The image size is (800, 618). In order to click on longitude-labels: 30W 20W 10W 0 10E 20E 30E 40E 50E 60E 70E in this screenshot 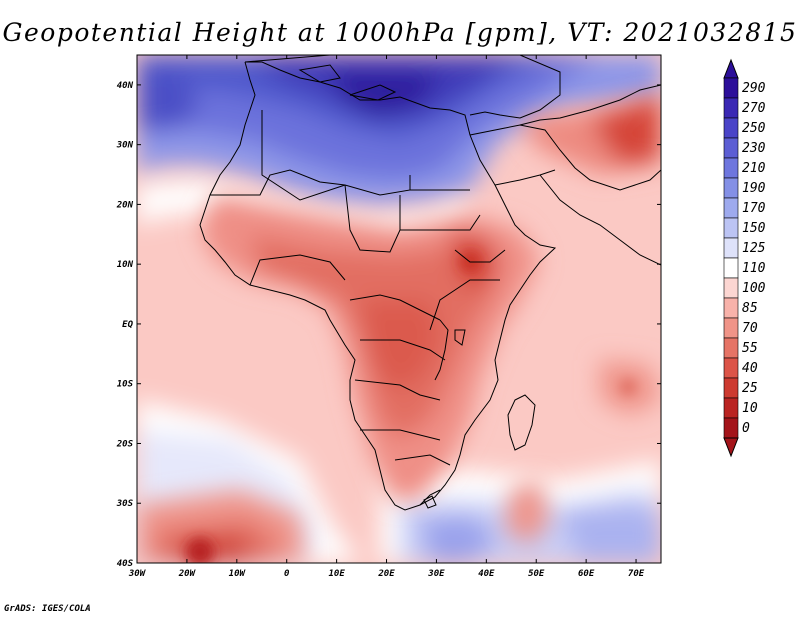, I will do `click(386, 574)`.